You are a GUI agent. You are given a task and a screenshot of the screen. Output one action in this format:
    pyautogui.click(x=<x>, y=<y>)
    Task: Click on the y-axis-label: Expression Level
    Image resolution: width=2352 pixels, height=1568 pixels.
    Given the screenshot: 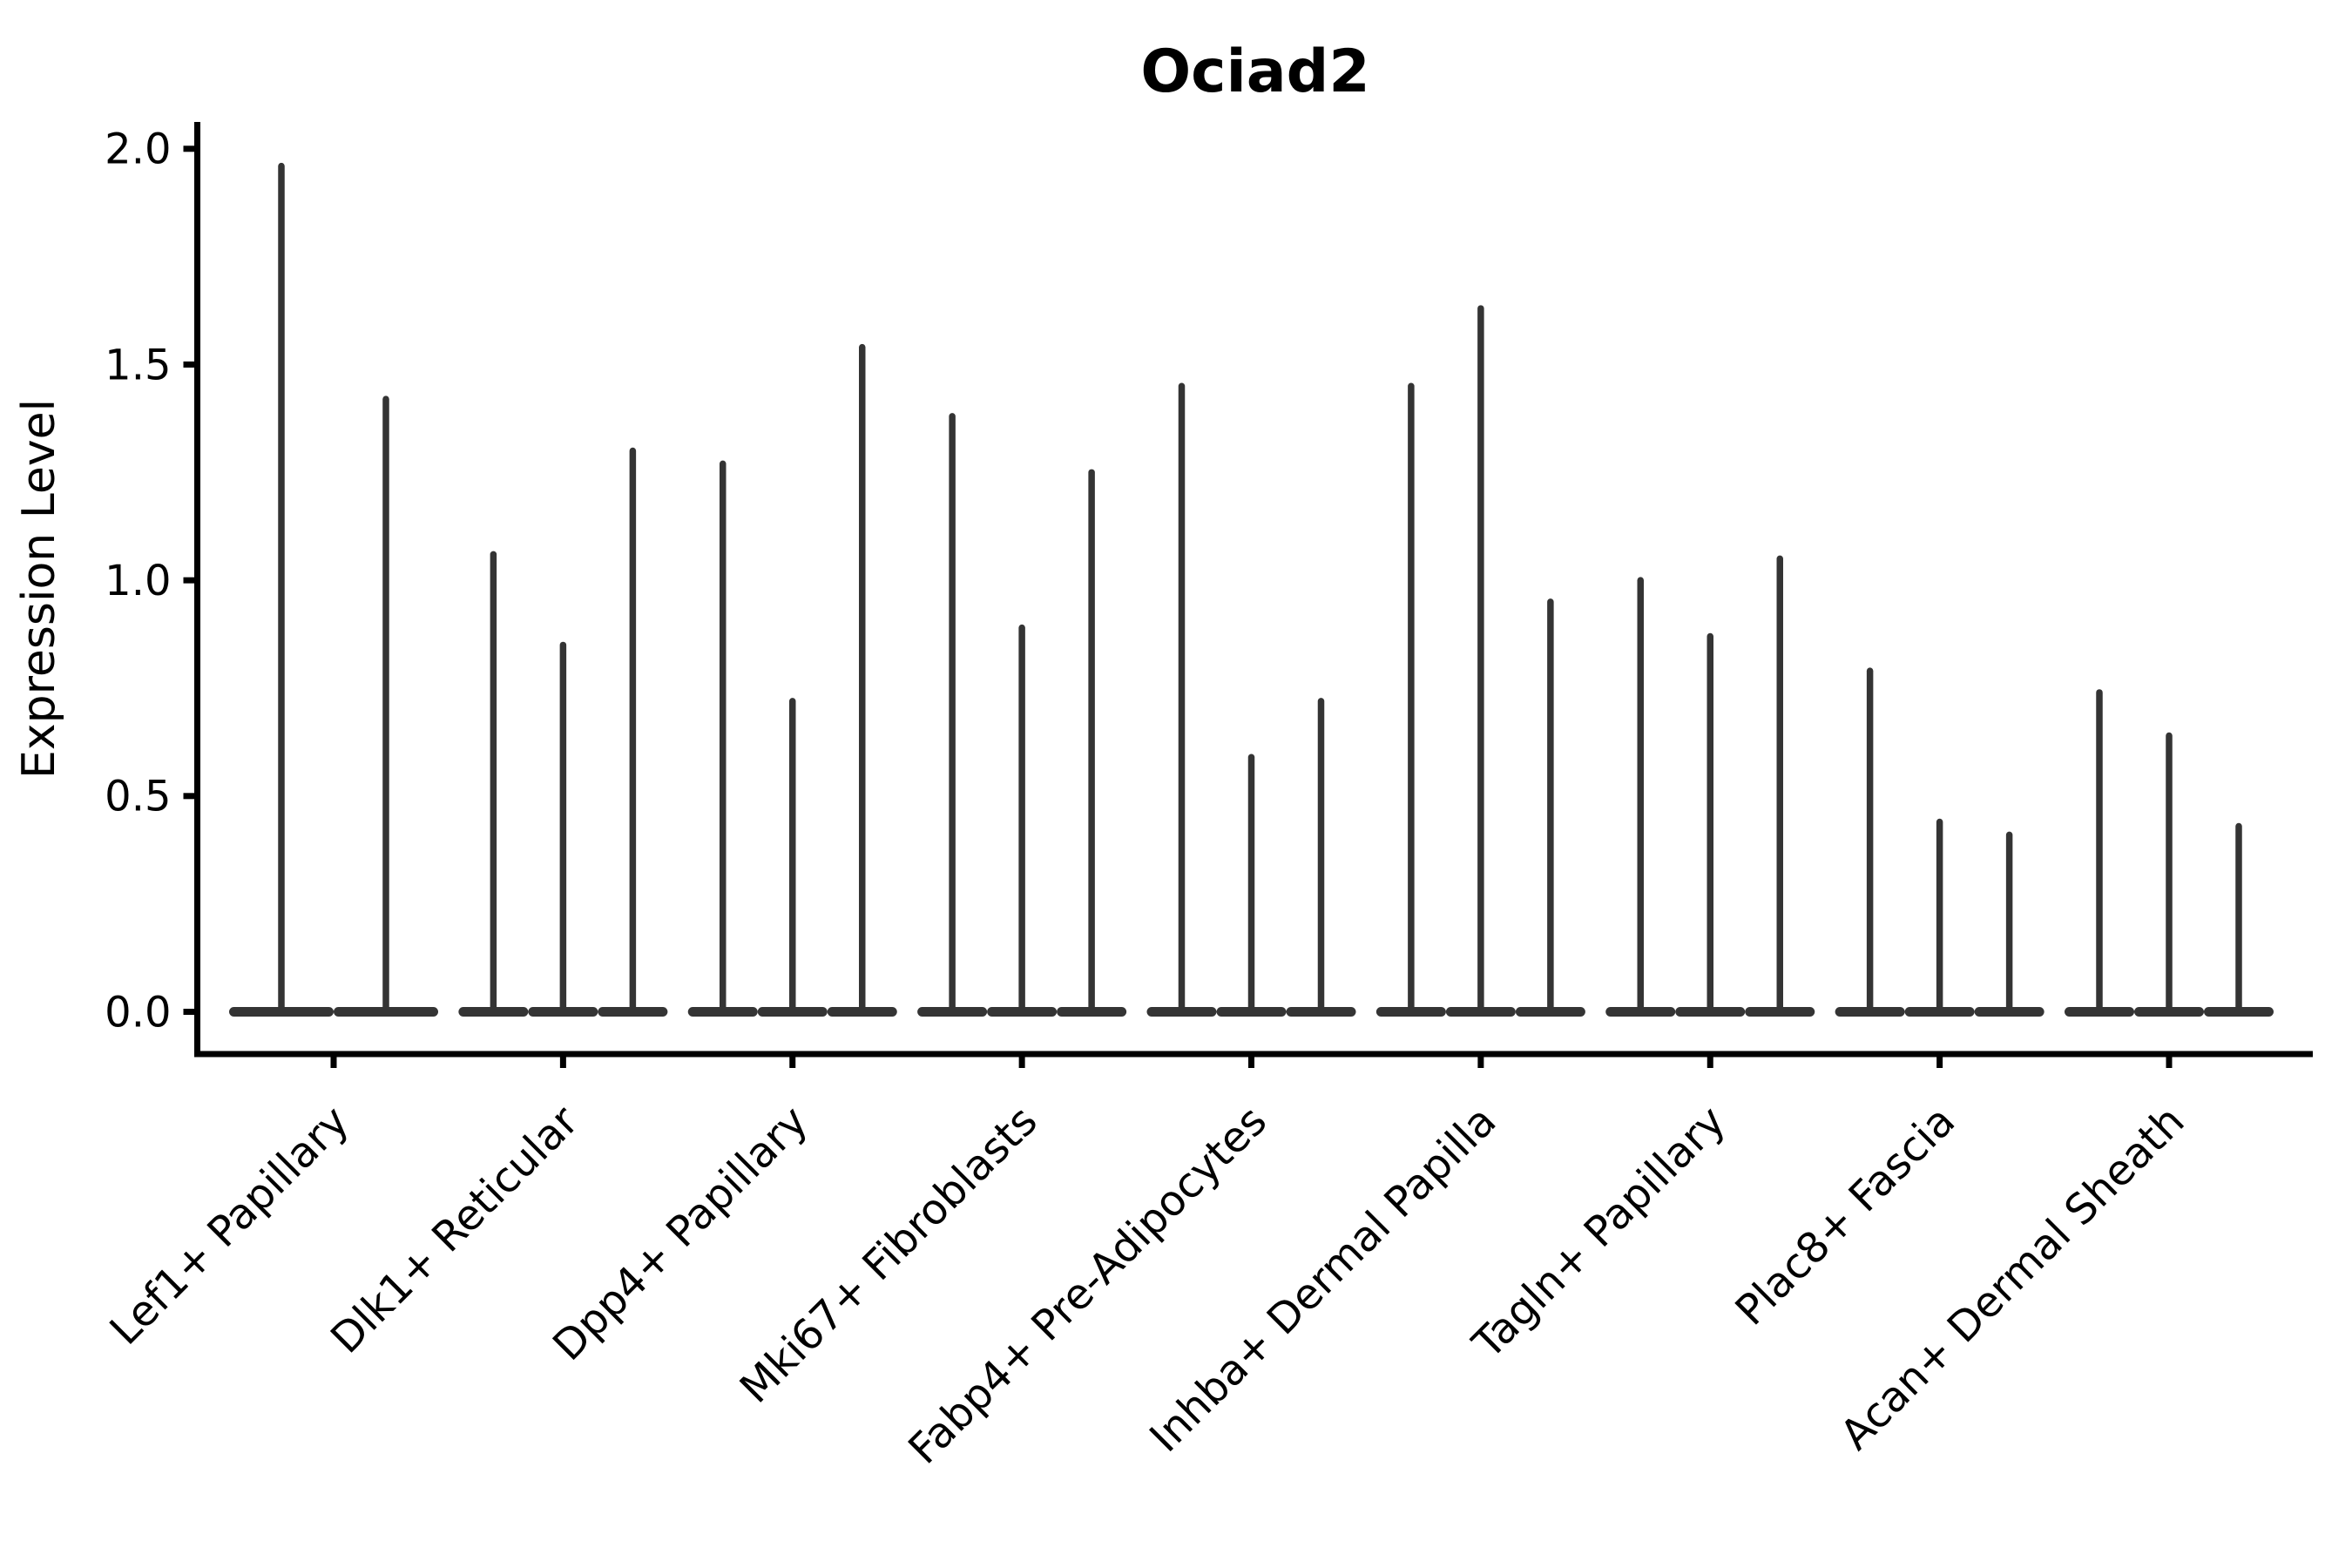 What is the action you would take?
    pyautogui.click(x=39, y=589)
    